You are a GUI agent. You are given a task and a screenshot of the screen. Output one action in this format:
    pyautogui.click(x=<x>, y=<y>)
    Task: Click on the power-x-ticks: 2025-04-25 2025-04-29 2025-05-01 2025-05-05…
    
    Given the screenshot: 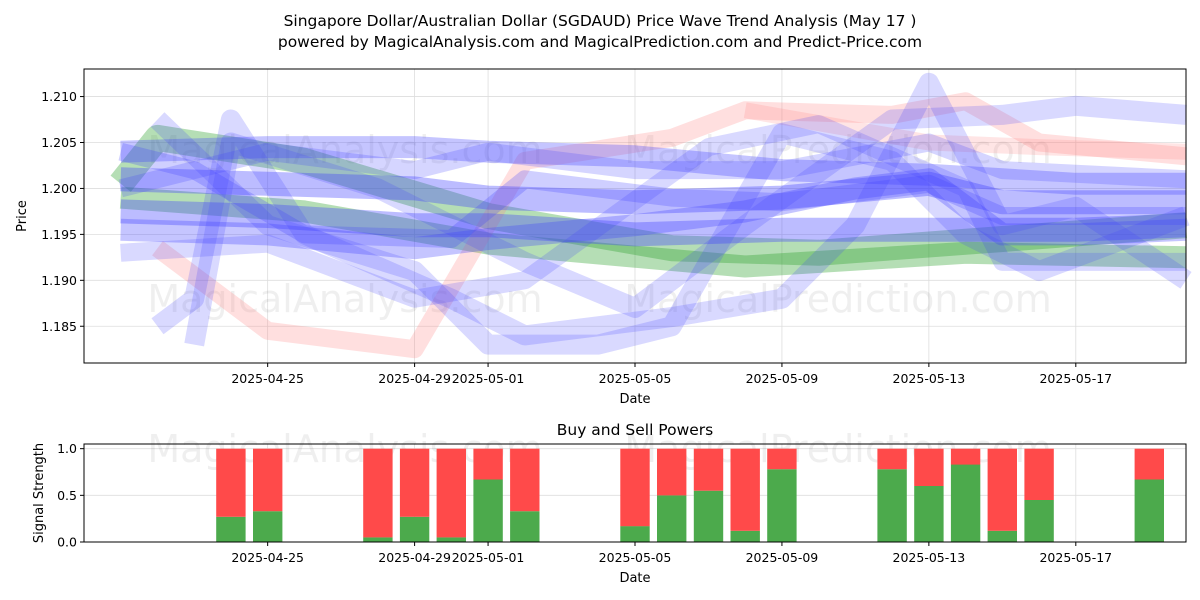 What is the action you would take?
    pyautogui.click(x=671, y=553)
    